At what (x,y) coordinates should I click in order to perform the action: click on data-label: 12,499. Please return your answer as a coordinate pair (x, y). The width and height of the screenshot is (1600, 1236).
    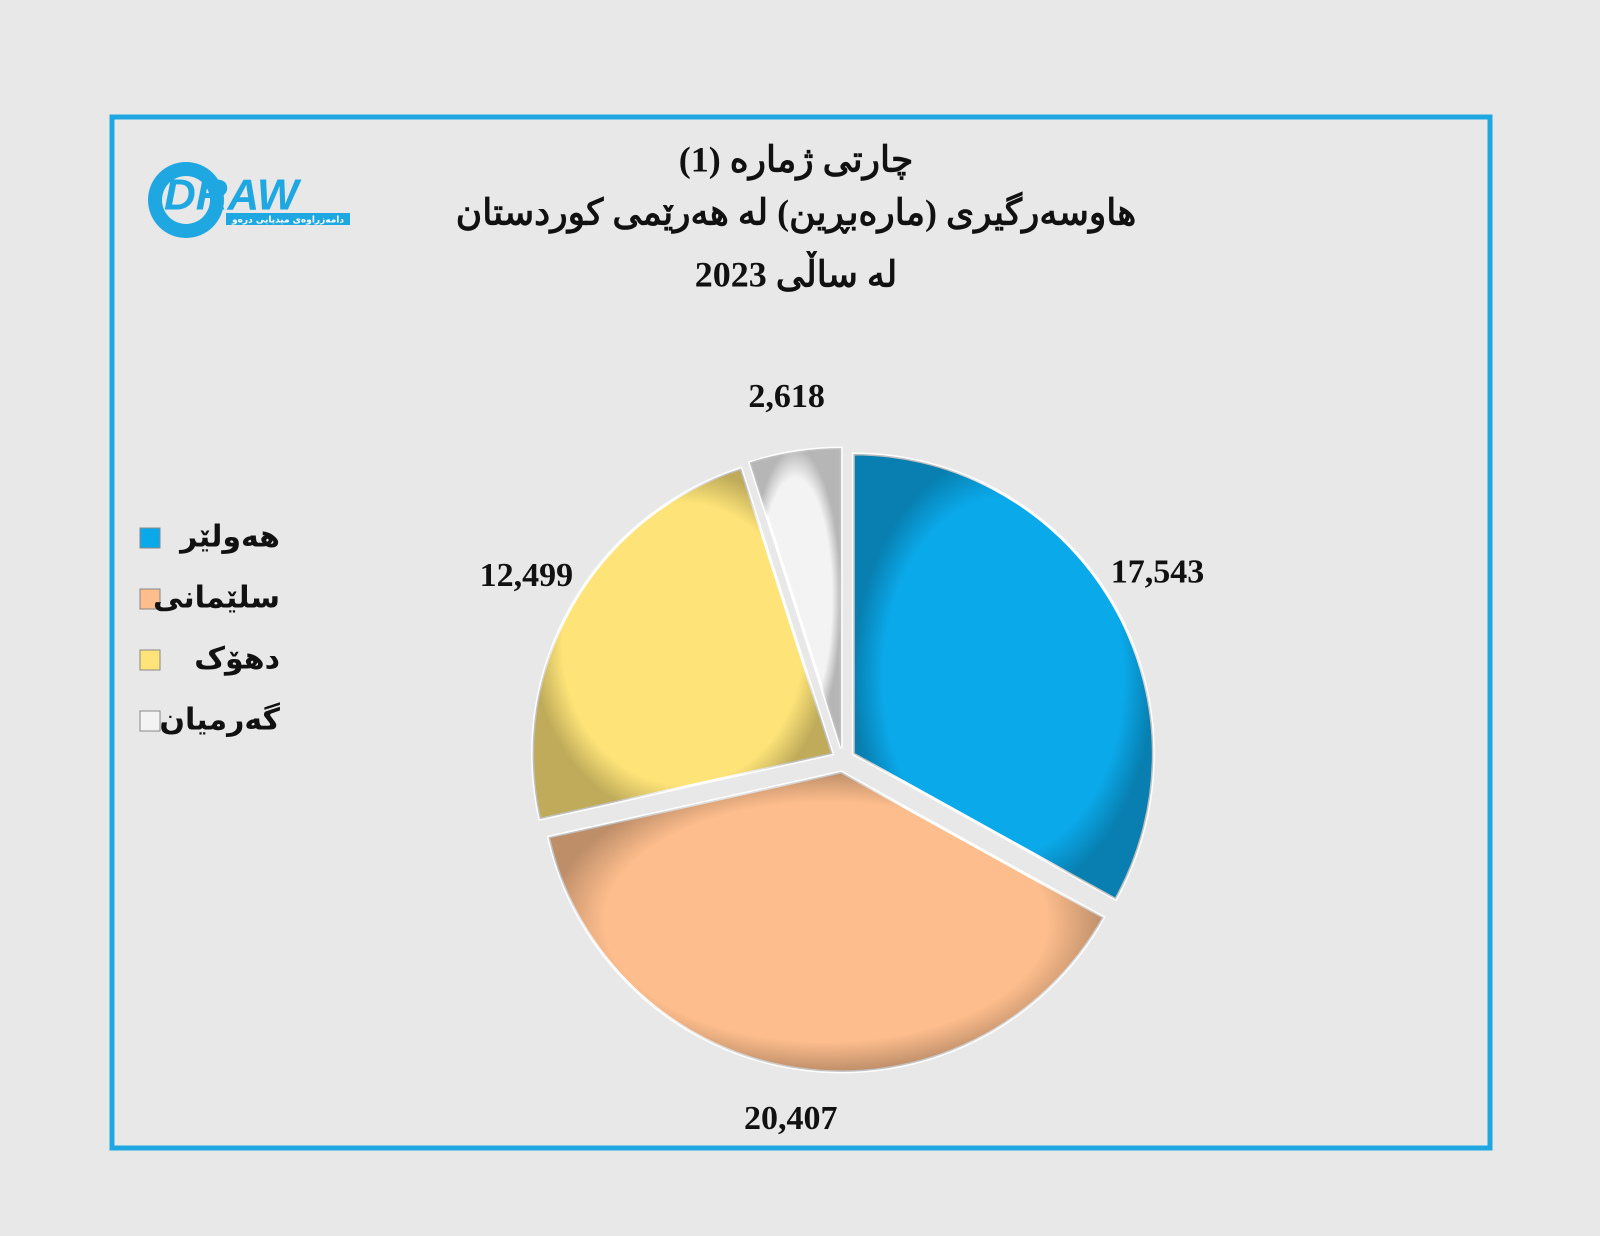
    Looking at the image, I should click on (527, 575).